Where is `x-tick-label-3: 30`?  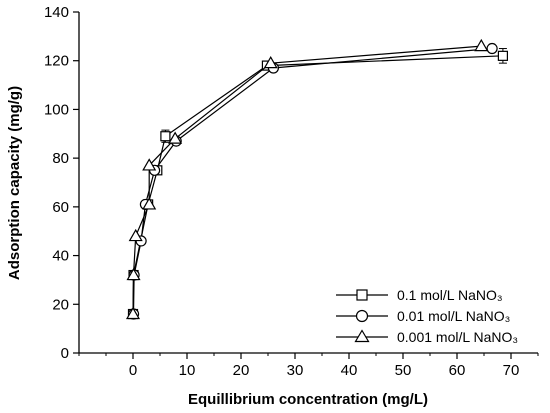
x-tick-label-3: 30 is located at coordinates (295, 370).